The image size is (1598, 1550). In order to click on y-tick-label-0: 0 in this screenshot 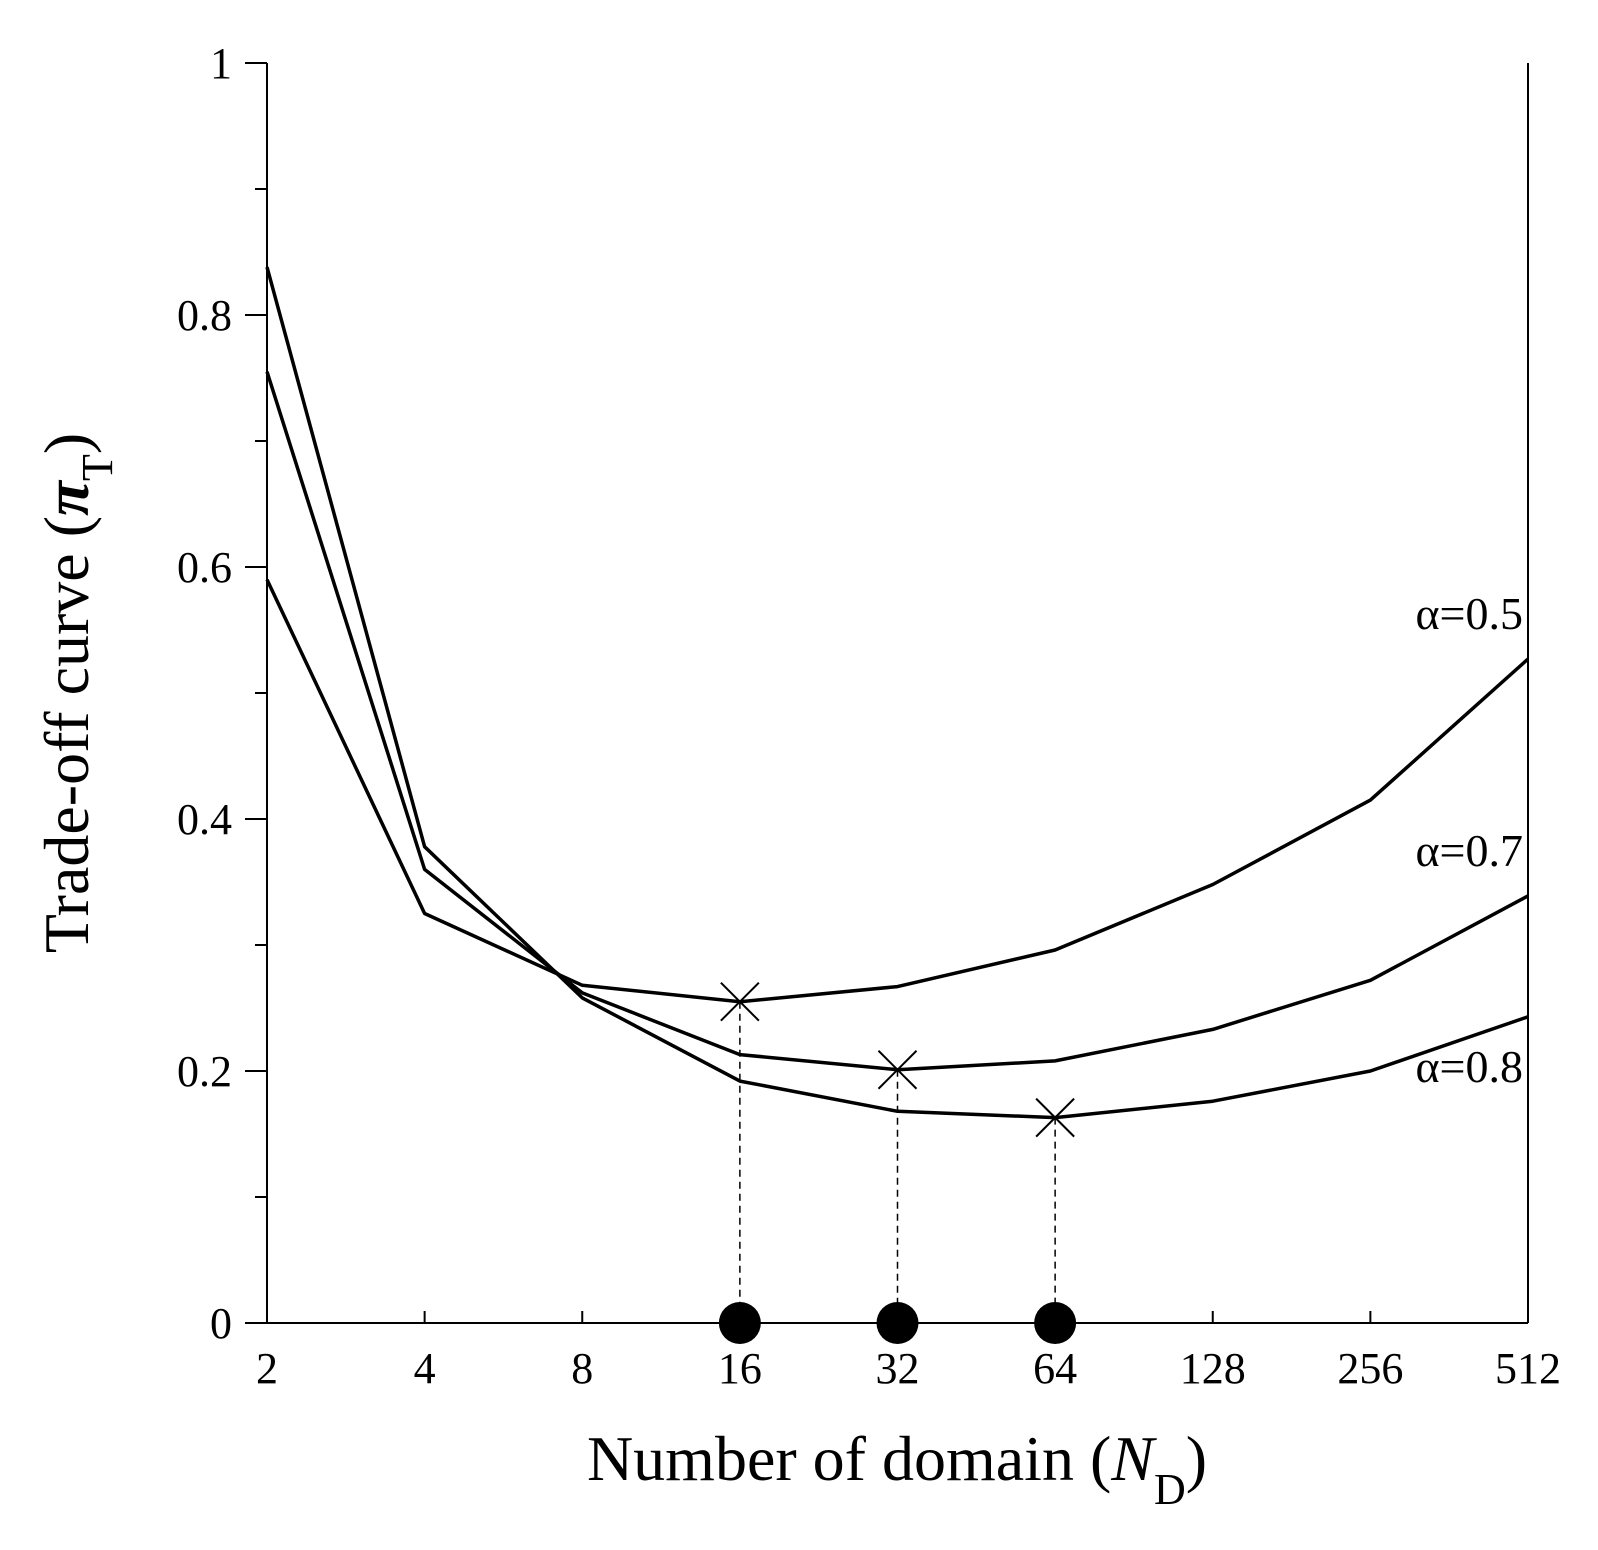, I will do `click(221, 1323)`.